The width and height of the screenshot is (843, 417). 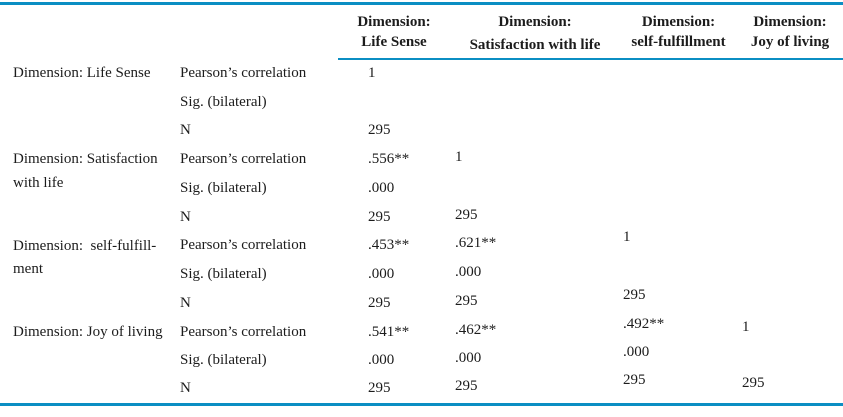 What do you see at coordinates (790, 31) in the screenshot?
I see `column-header-joy-of-living: Dimension: Joy of living` at bounding box center [790, 31].